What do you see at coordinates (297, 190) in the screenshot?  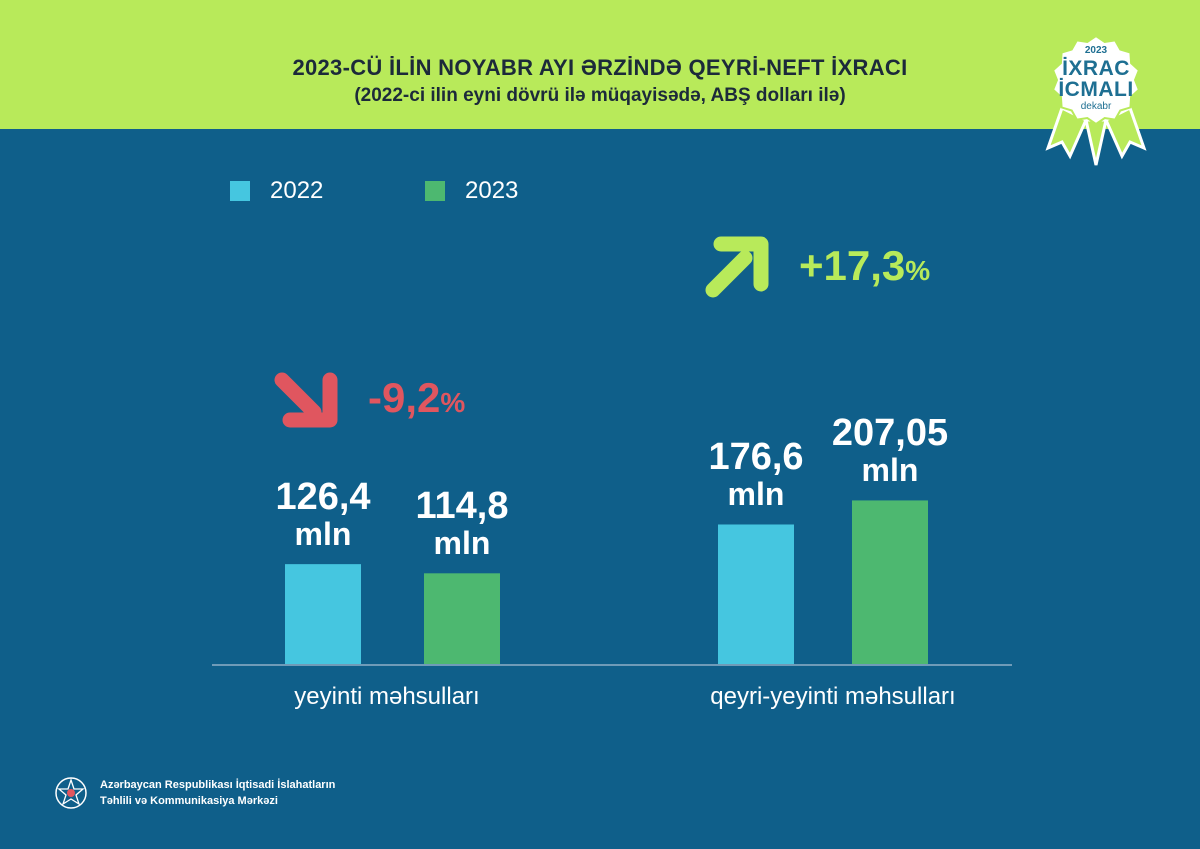 I see `legend-label-2022: 2022` at bounding box center [297, 190].